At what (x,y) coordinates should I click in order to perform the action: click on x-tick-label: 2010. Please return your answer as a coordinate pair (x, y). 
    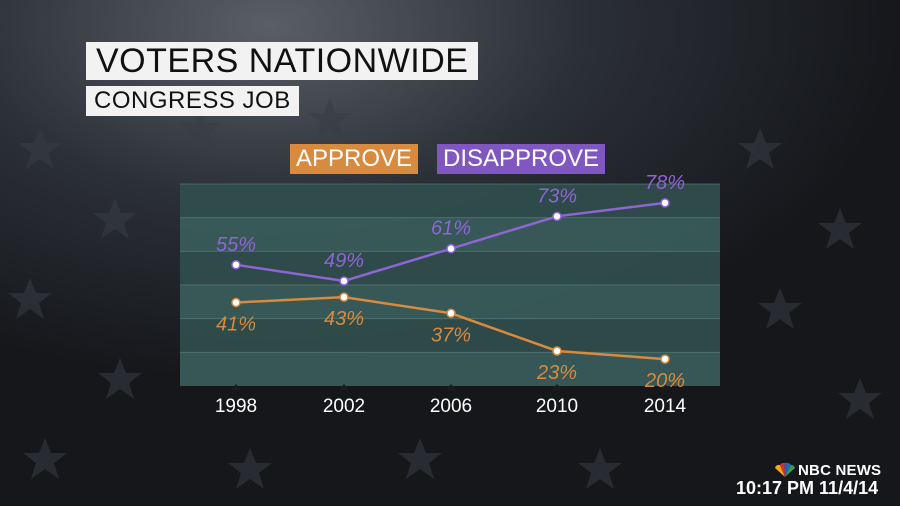
    Looking at the image, I should click on (557, 406).